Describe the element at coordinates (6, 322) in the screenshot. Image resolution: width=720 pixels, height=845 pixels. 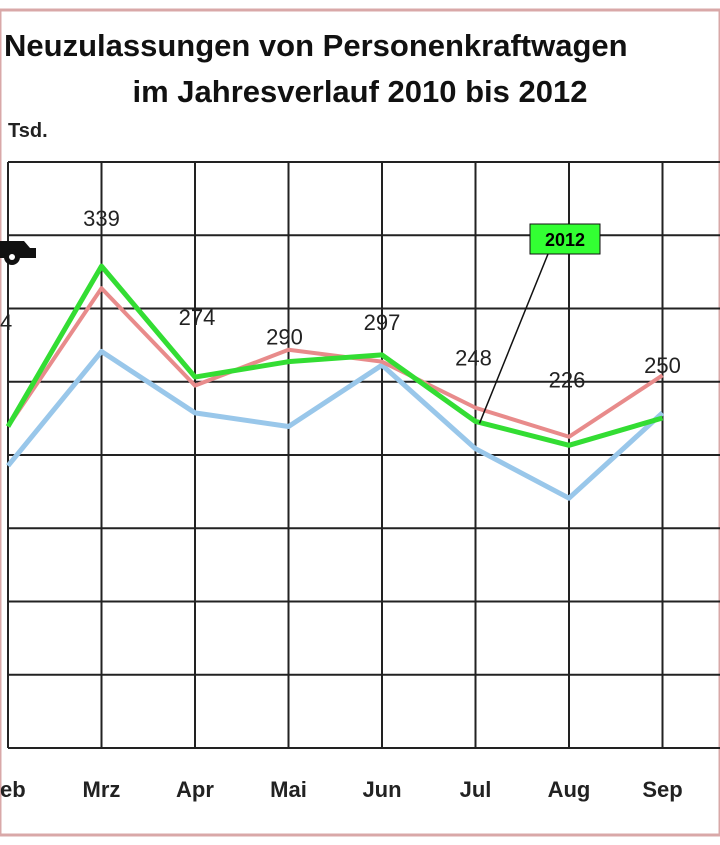
I see `value-label-feb: 4` at that location.